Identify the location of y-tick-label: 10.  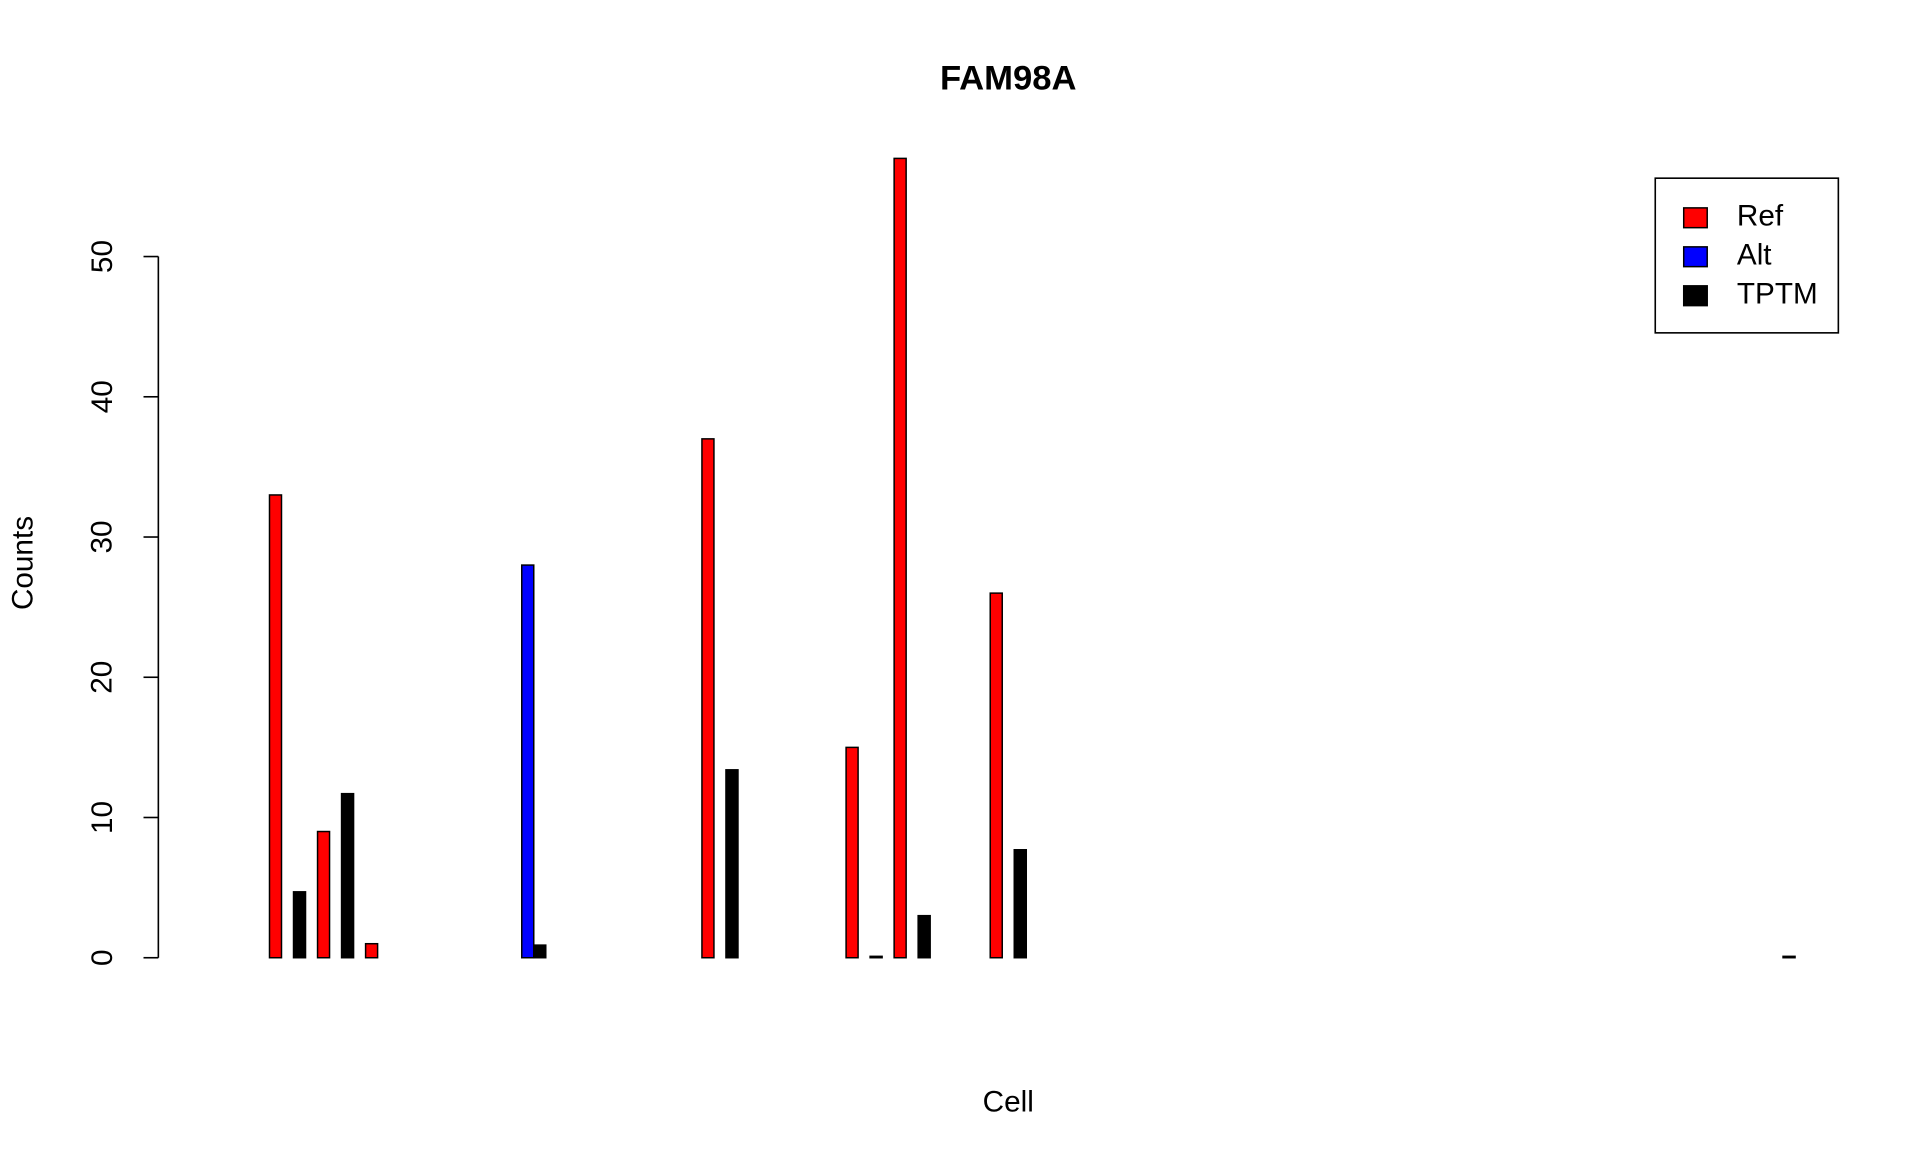
(102, 817).